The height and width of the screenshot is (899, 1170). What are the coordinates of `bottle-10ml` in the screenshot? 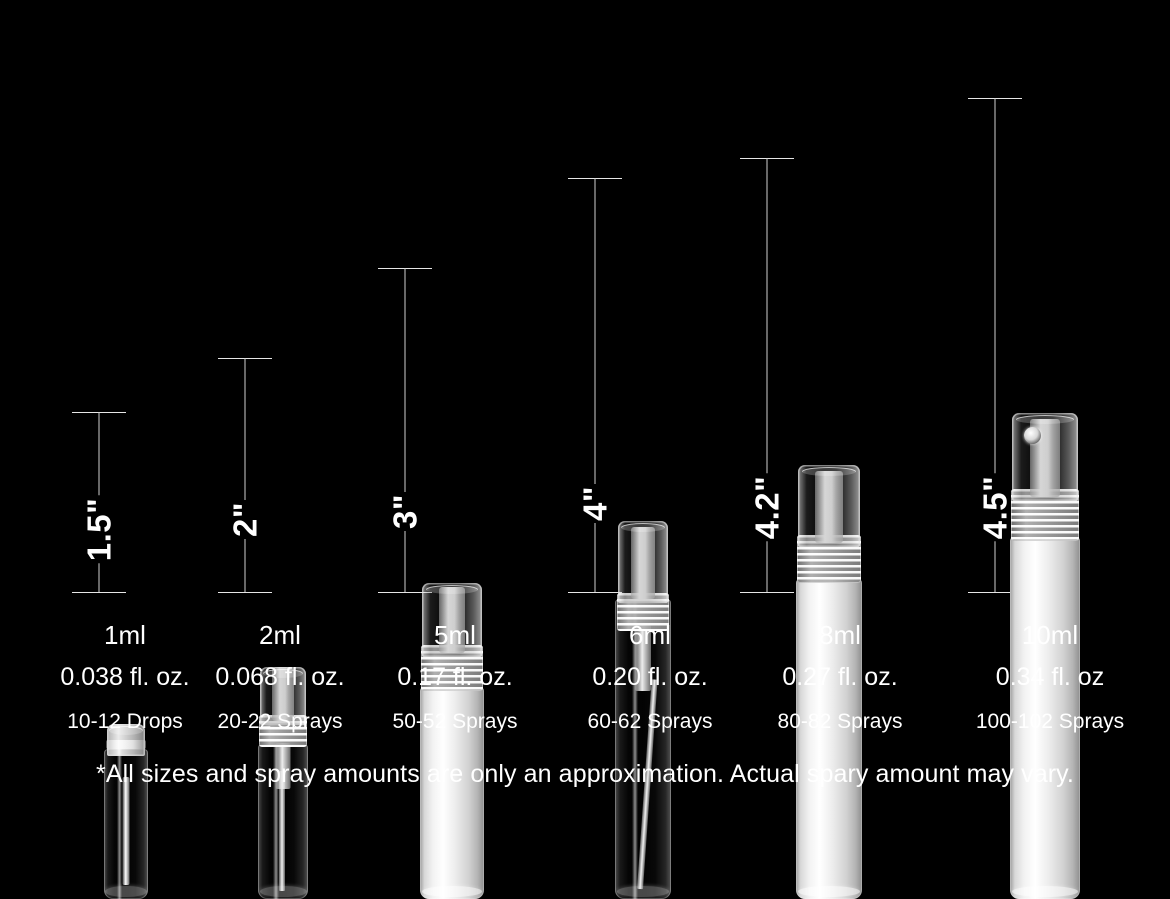 It's located at (1045, 653).